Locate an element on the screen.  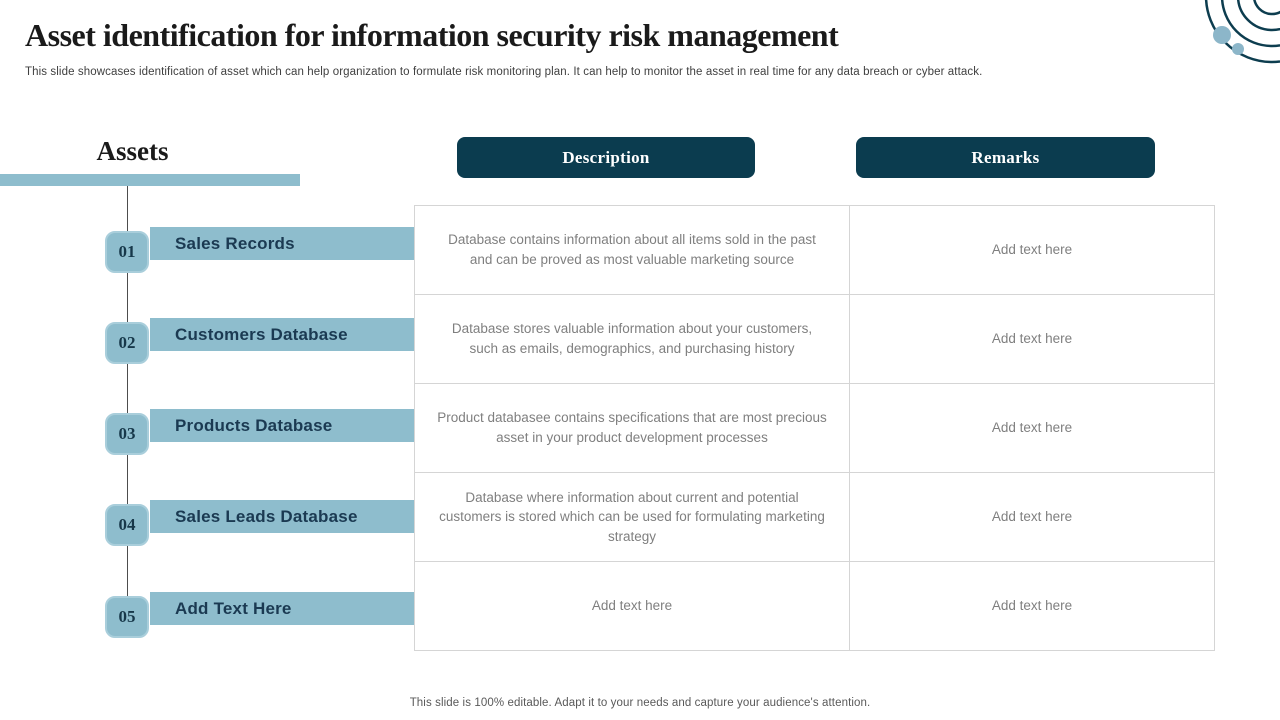
remarks-column-header: Remarks is located at coordinates (1005, 157).